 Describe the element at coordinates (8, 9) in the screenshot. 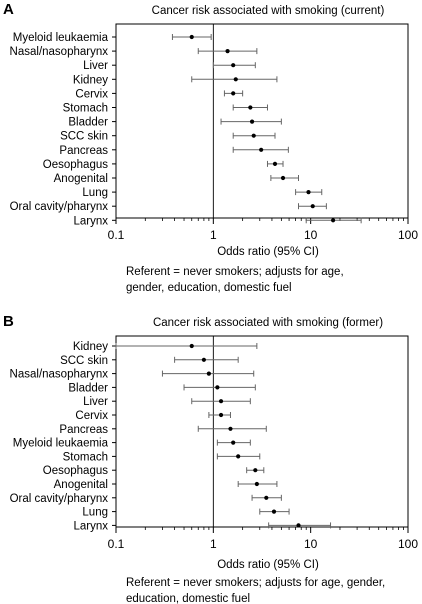

I see `panel-label: A` at that location.